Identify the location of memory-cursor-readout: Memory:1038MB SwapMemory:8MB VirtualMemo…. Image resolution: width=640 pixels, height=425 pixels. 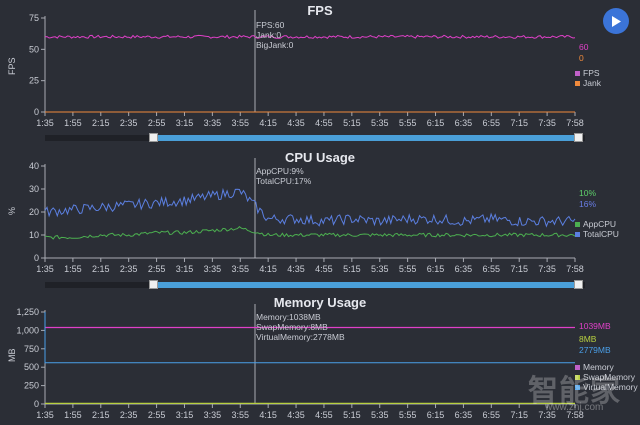
(300, 327).